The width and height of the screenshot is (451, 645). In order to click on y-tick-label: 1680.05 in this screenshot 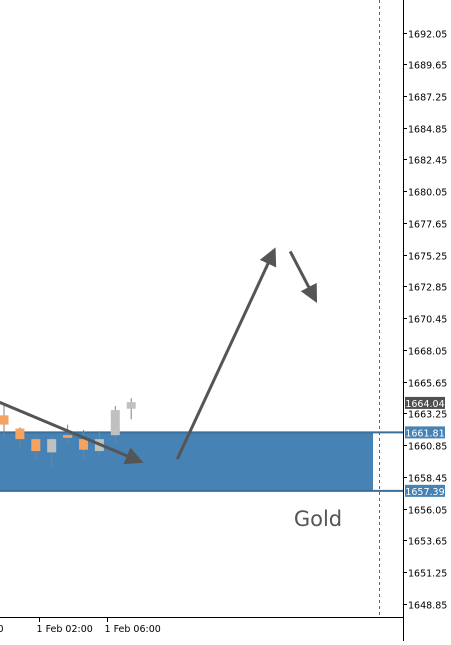, I will do `click(427, 193)`.